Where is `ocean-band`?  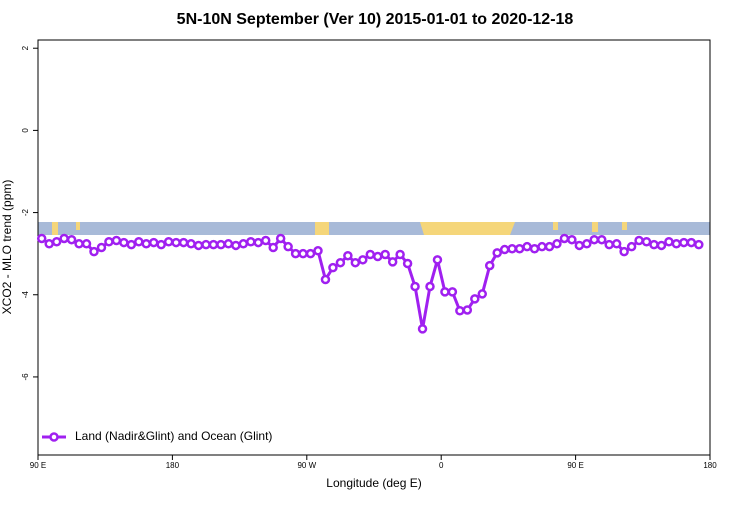 ocean-band is located at coordinates (374, 228).